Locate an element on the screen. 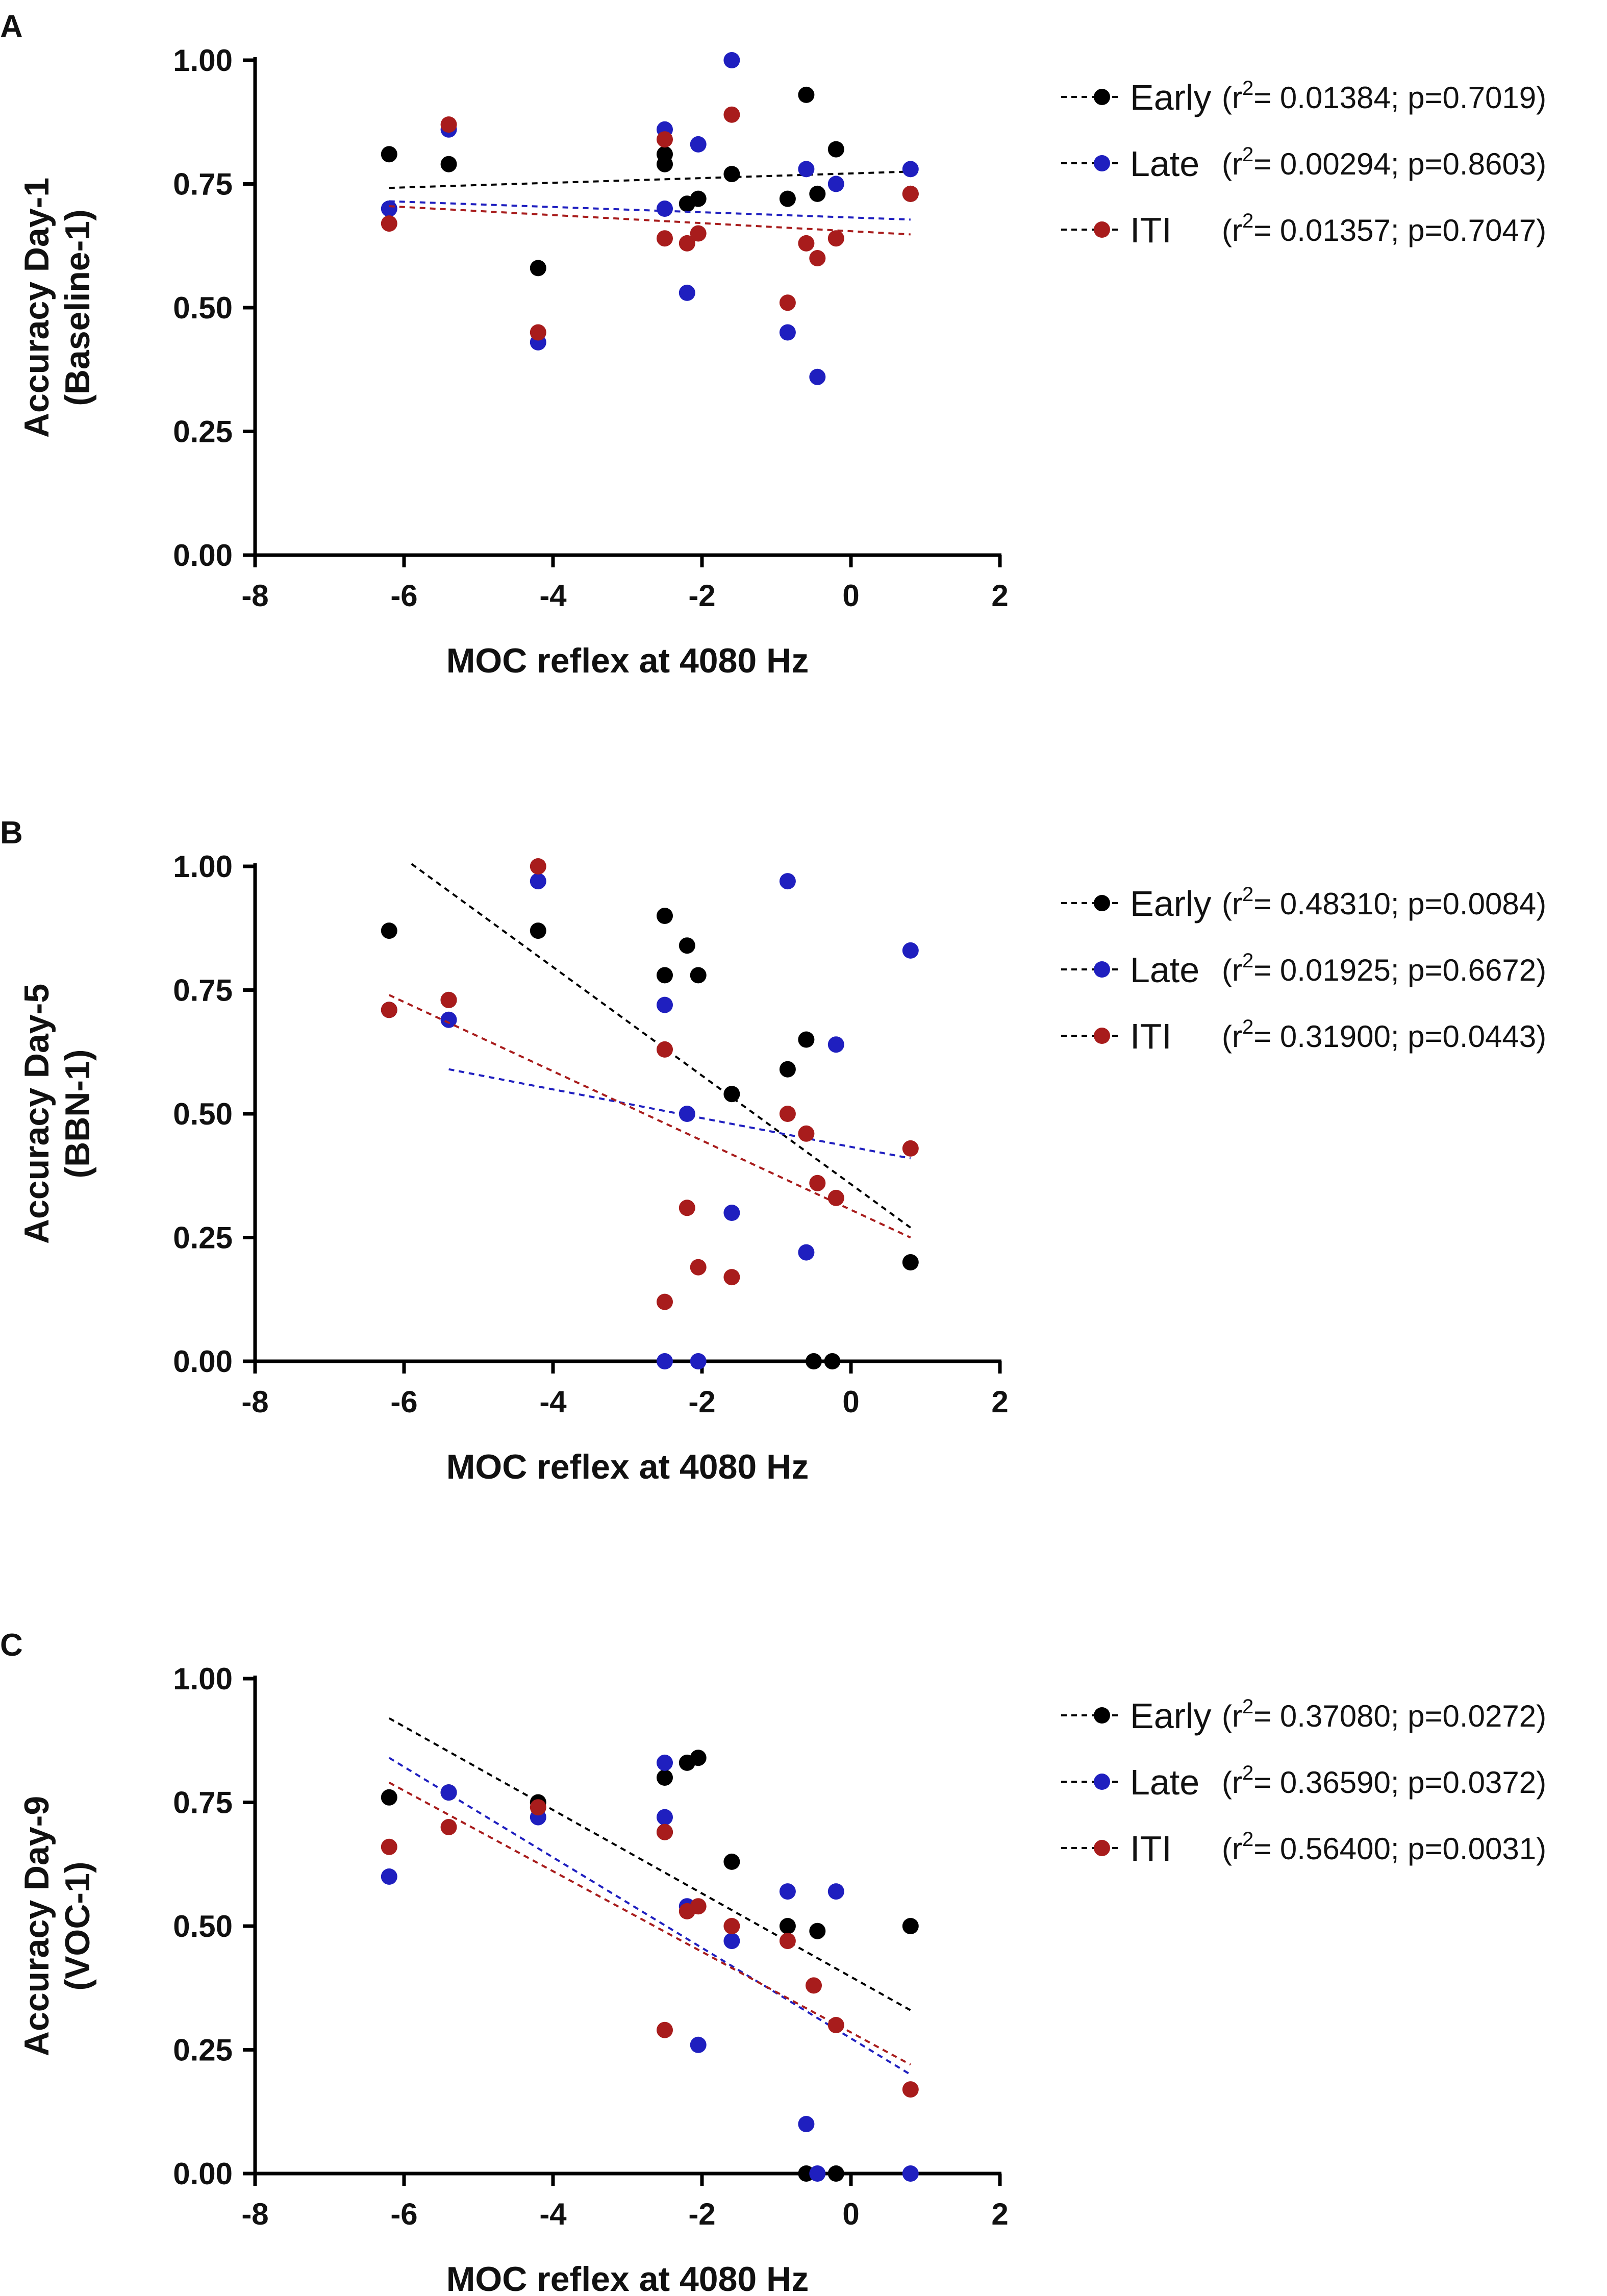 The width and height of the screenshot is (1607, 2296). fit-line-early is located at coordinates (649, 1864).